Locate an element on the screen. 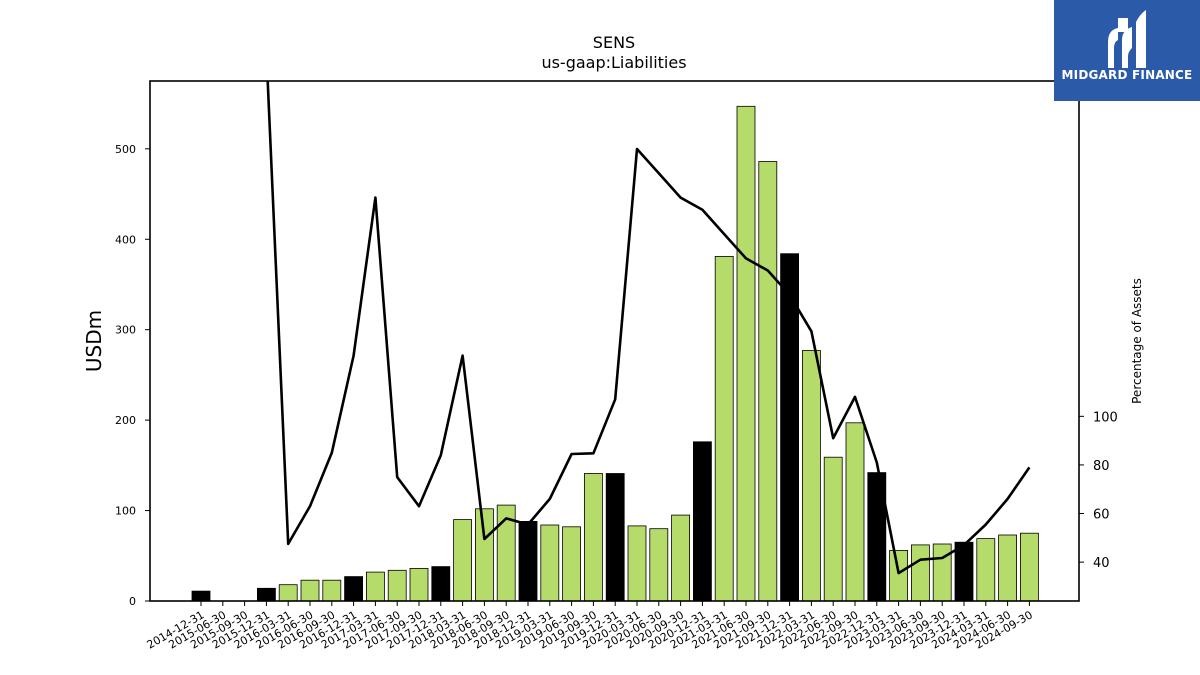 The height and width of the screenshot is (675, 1200). midgard-finance-logo: MIDGARD FINANCE is located at coordinates (1127, 50).